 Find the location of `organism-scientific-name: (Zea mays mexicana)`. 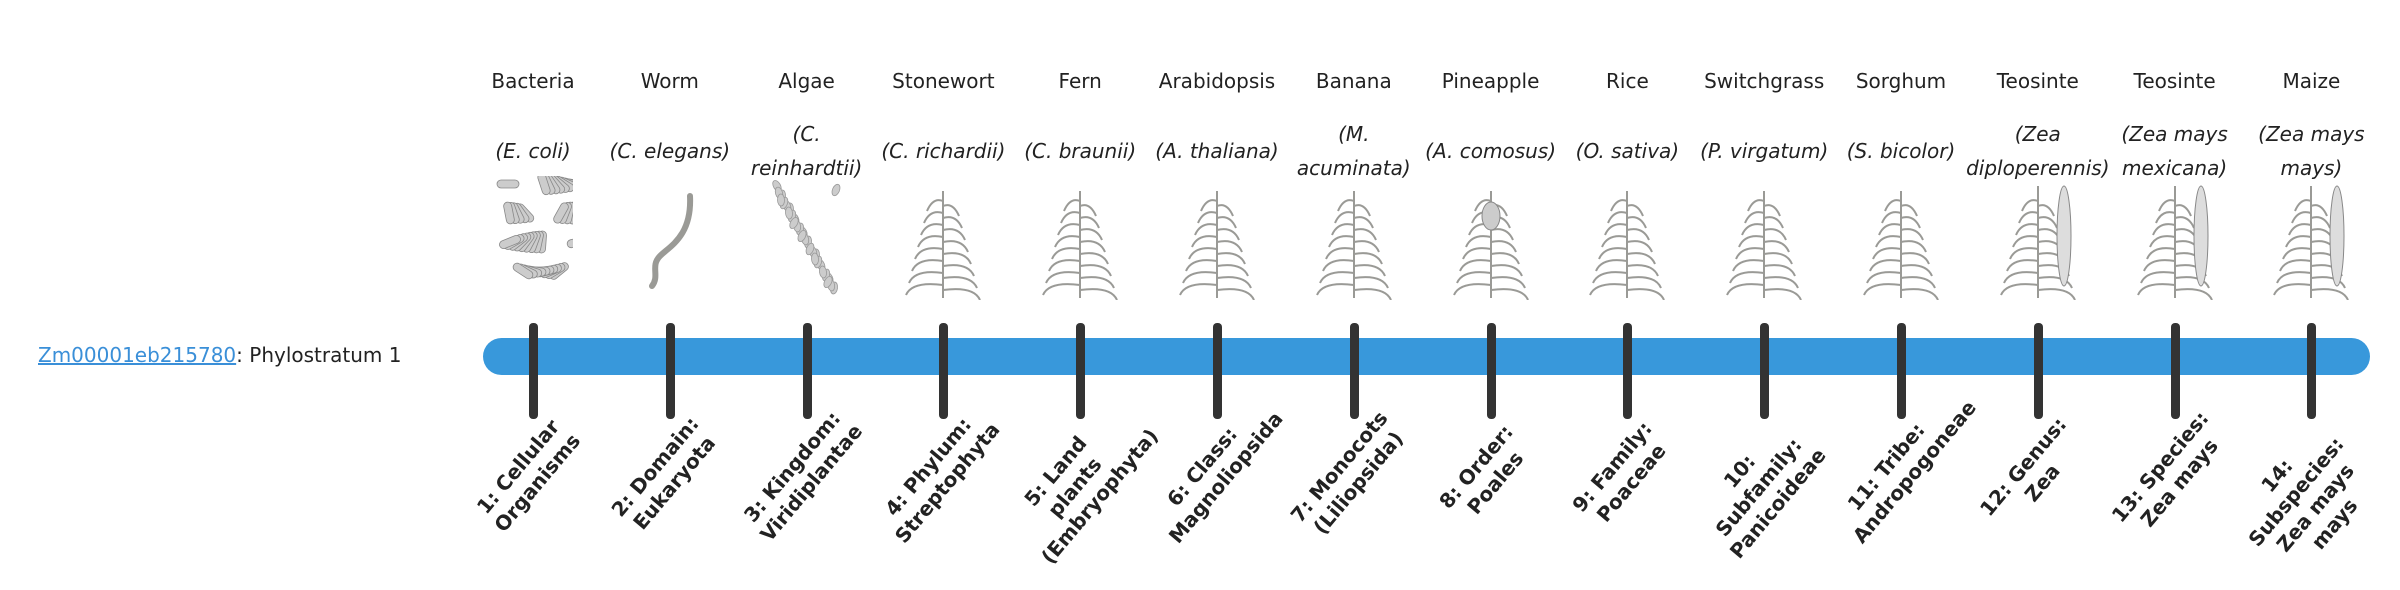

organism-scientific-name: (Zea mays mexicana) is located at coordinates (2174, 151).